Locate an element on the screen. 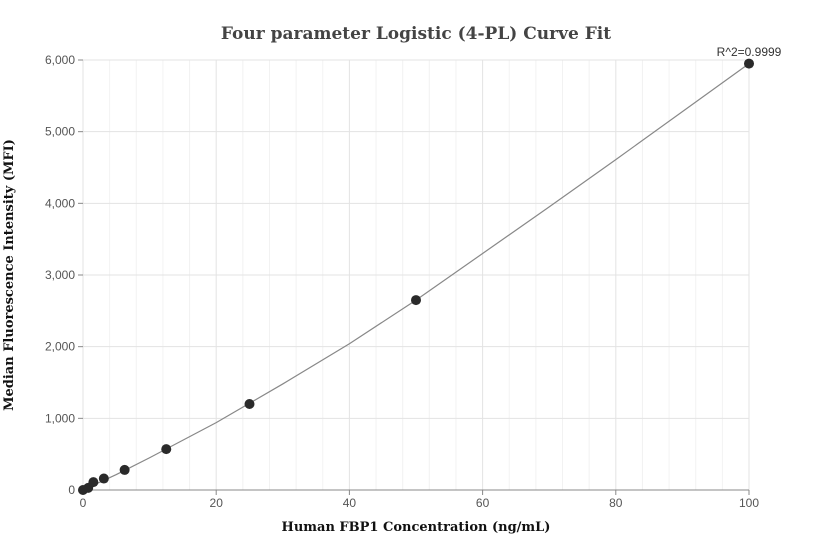  y-axis-label: Median Fluorescence Intensity (MFI) is located at coordinates (9, 275).